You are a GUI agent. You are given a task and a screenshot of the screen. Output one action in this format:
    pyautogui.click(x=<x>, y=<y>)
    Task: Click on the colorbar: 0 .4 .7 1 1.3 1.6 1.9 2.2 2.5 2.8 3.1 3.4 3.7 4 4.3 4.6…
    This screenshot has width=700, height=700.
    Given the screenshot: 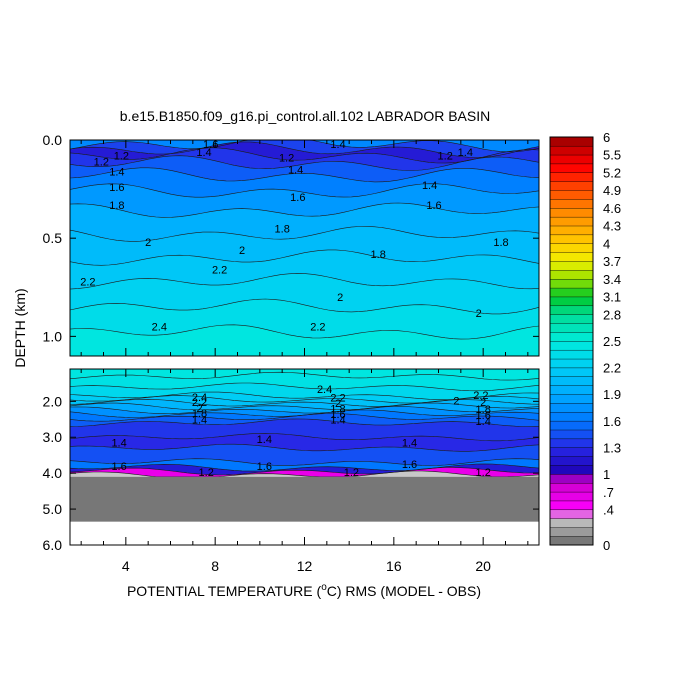 What is the action you would take?
    pyautogui.click(x=585, y=341)
    